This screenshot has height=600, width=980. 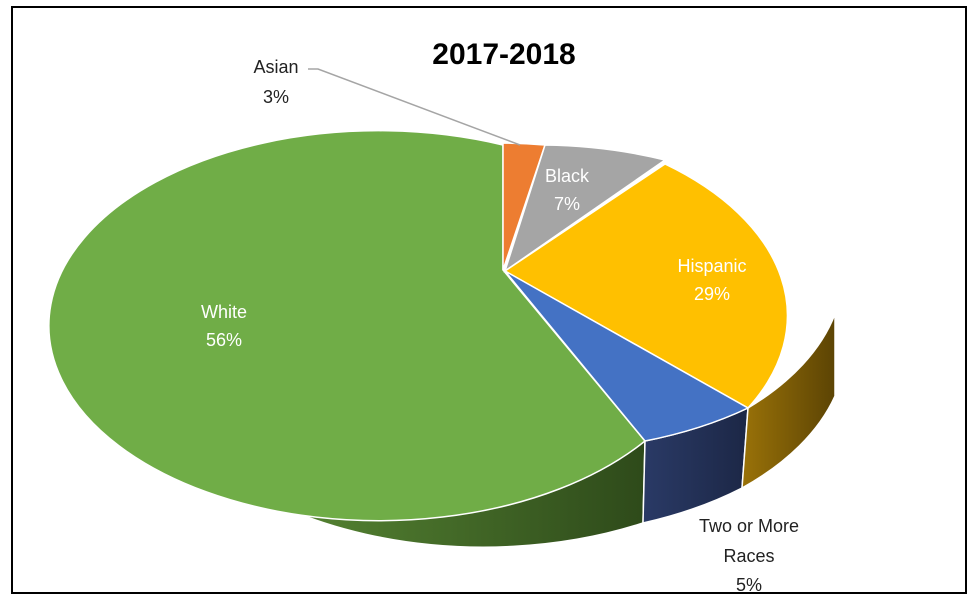 I want to click on label-two-or-more-line1: Two or More, so click(x=749, y=526).